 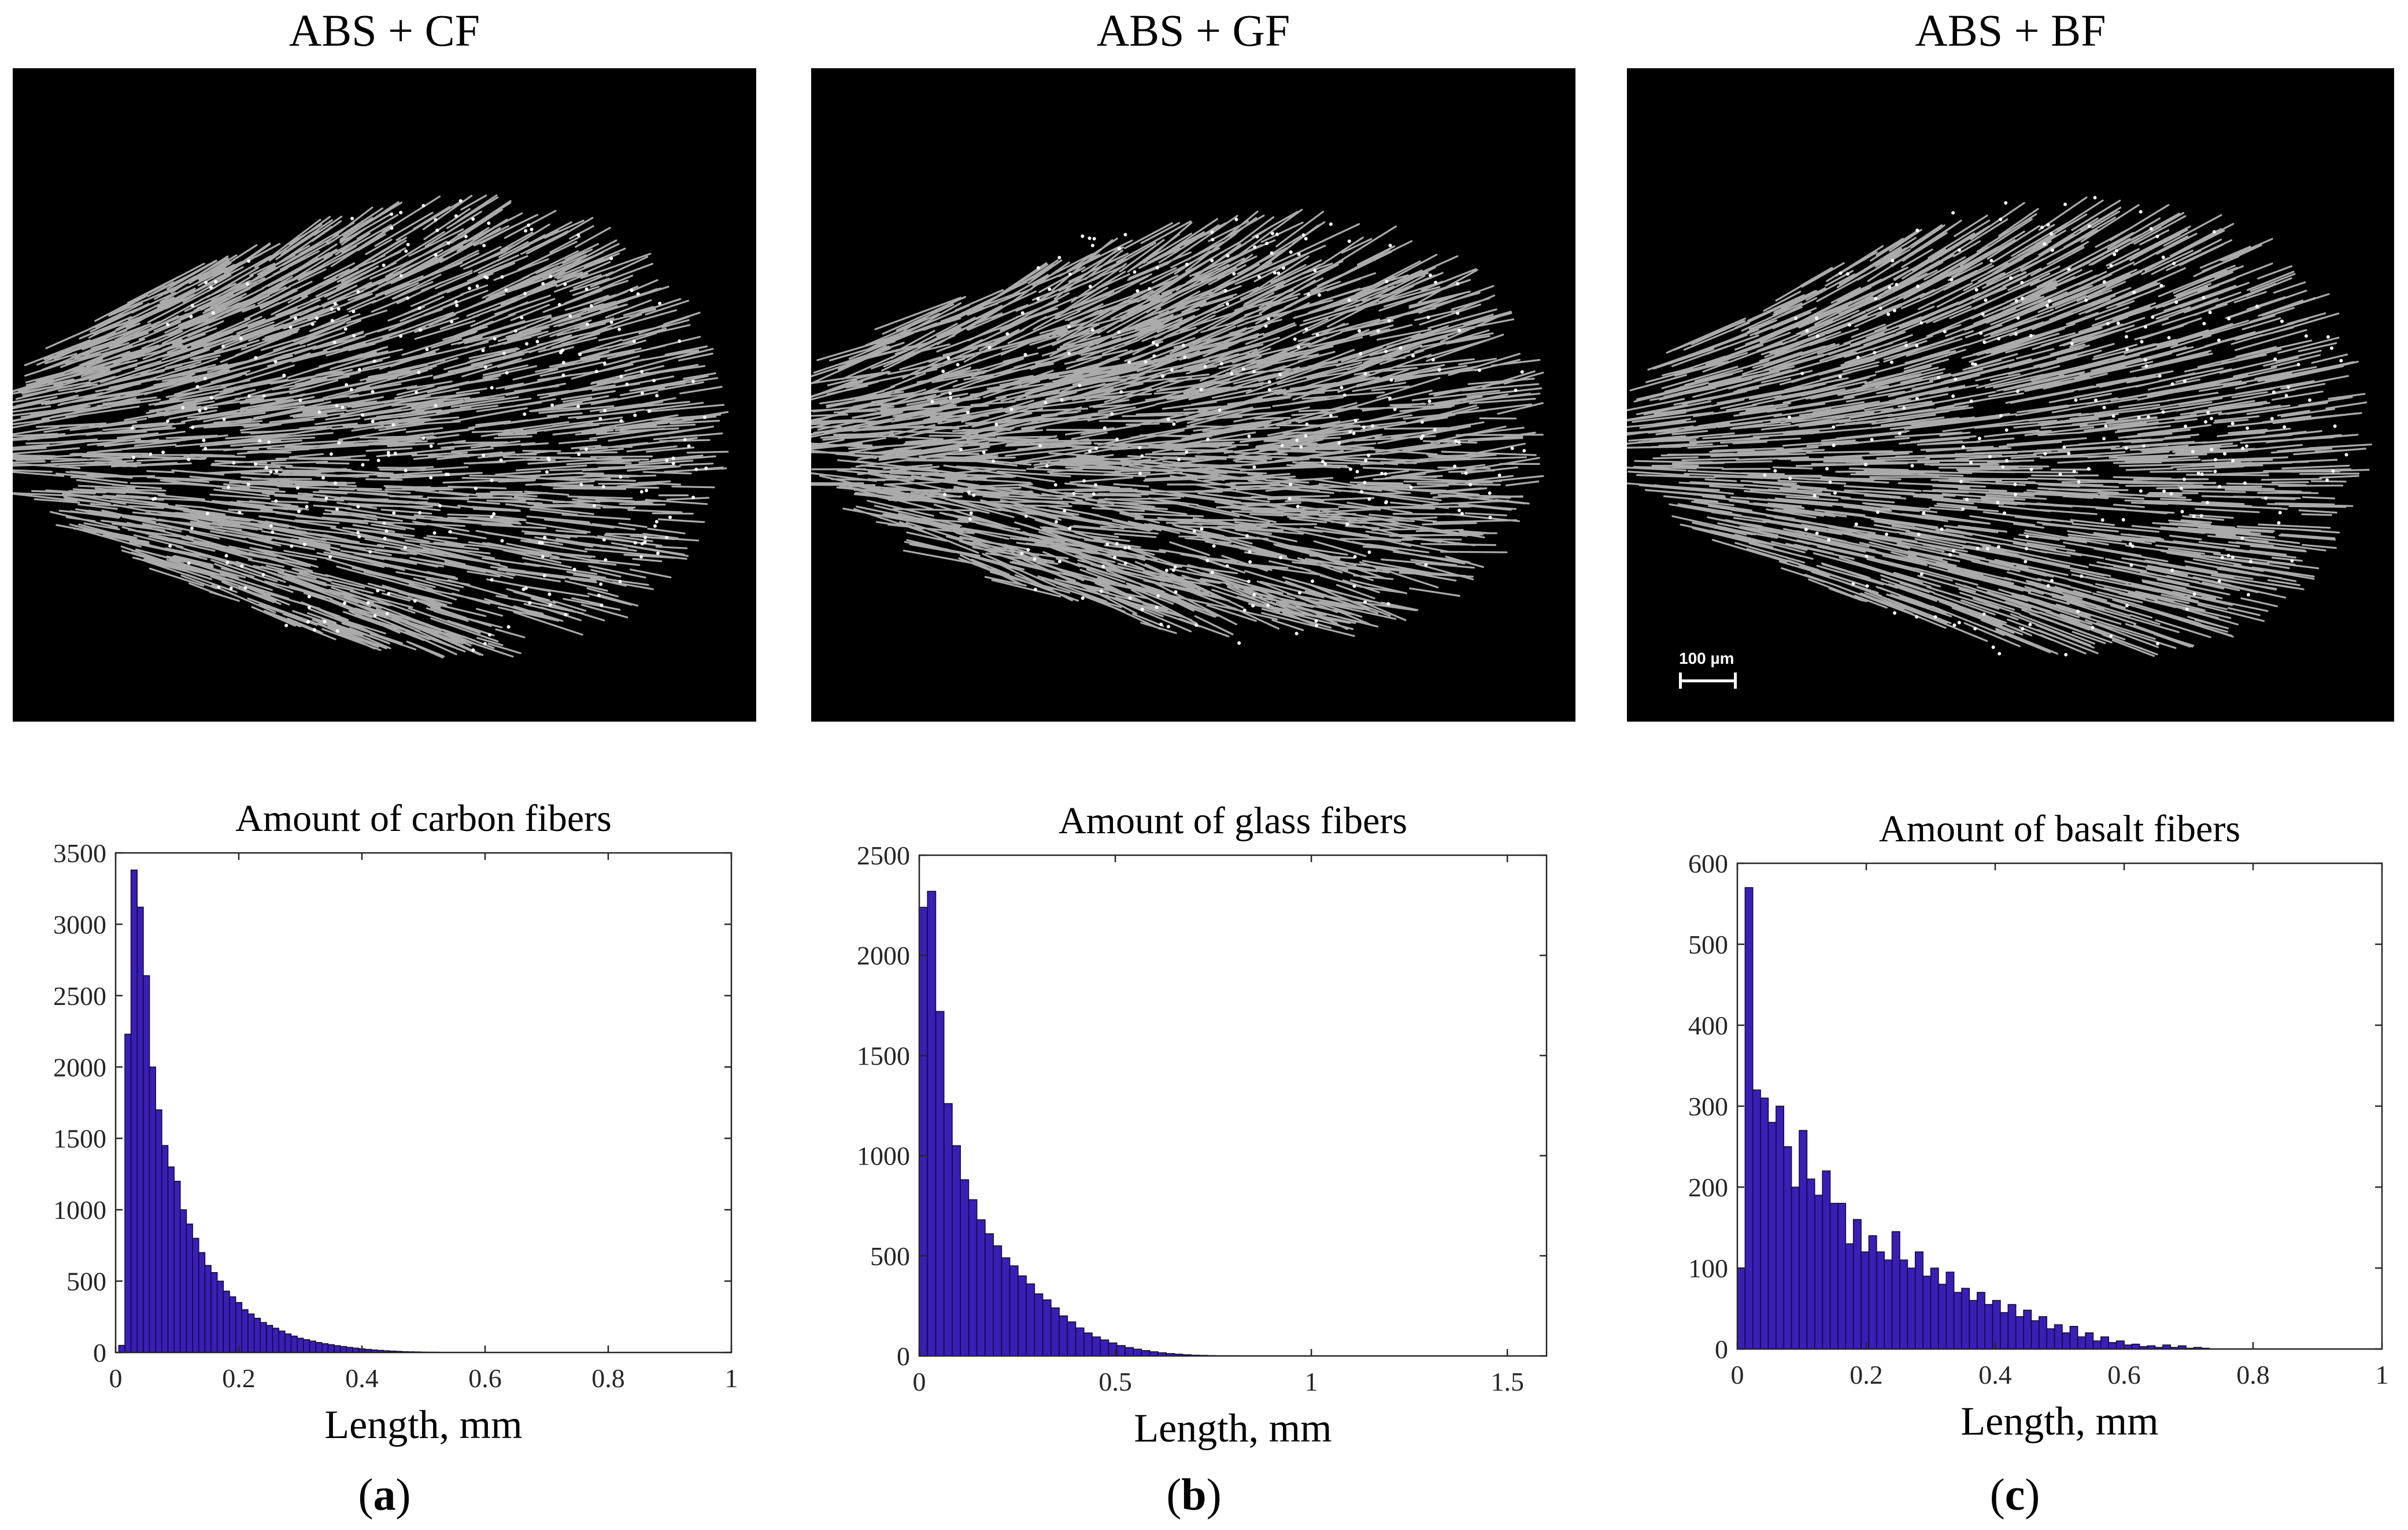 I want to click on fiber-render-glass, so click(x=1193, y=395).